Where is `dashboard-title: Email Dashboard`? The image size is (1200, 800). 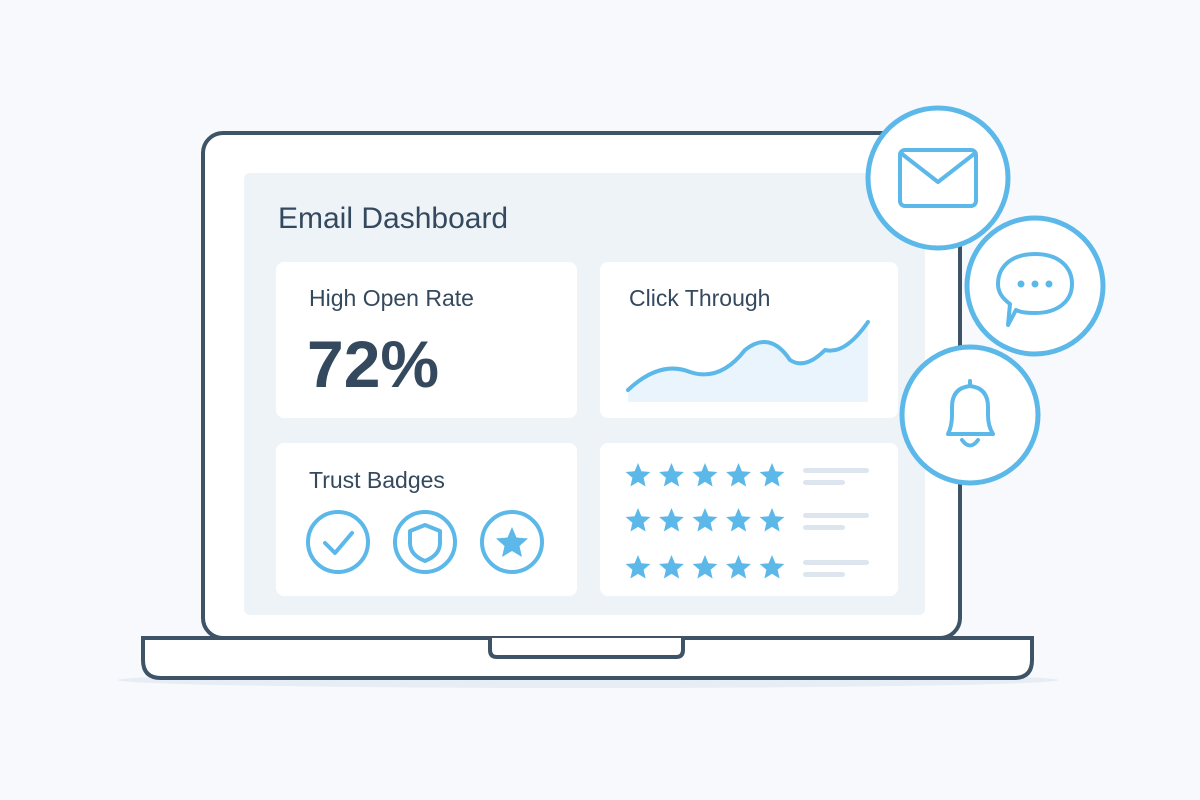
dashboard-title: Email Dashboard is located at coordinates (393, 218).